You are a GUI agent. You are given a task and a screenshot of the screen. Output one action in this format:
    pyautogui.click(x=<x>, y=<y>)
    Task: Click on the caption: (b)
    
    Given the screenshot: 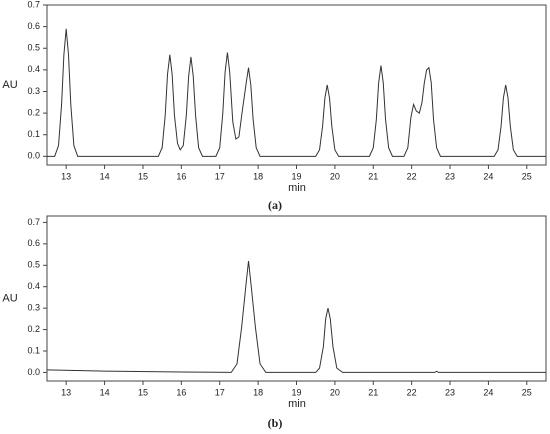 What is the action you would take?
    pyautogui.click(x=275, y=423)
    